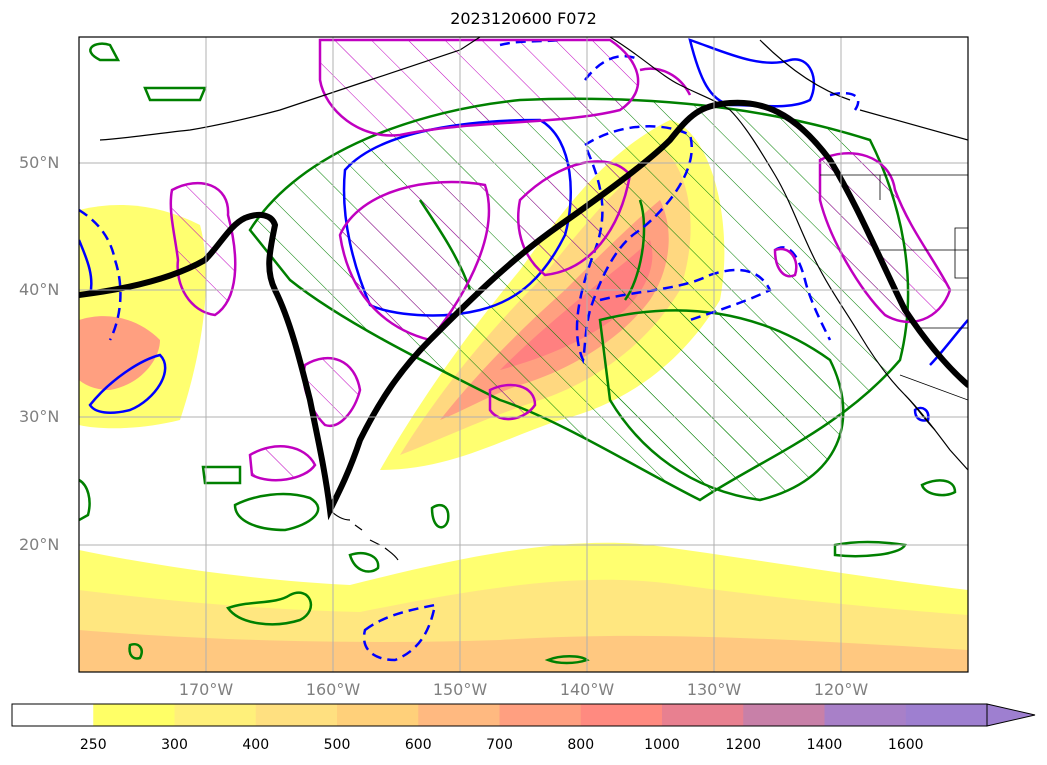 The image size is (1047, 765). I want to click on lat-label: 30°N, so click(39, 416).